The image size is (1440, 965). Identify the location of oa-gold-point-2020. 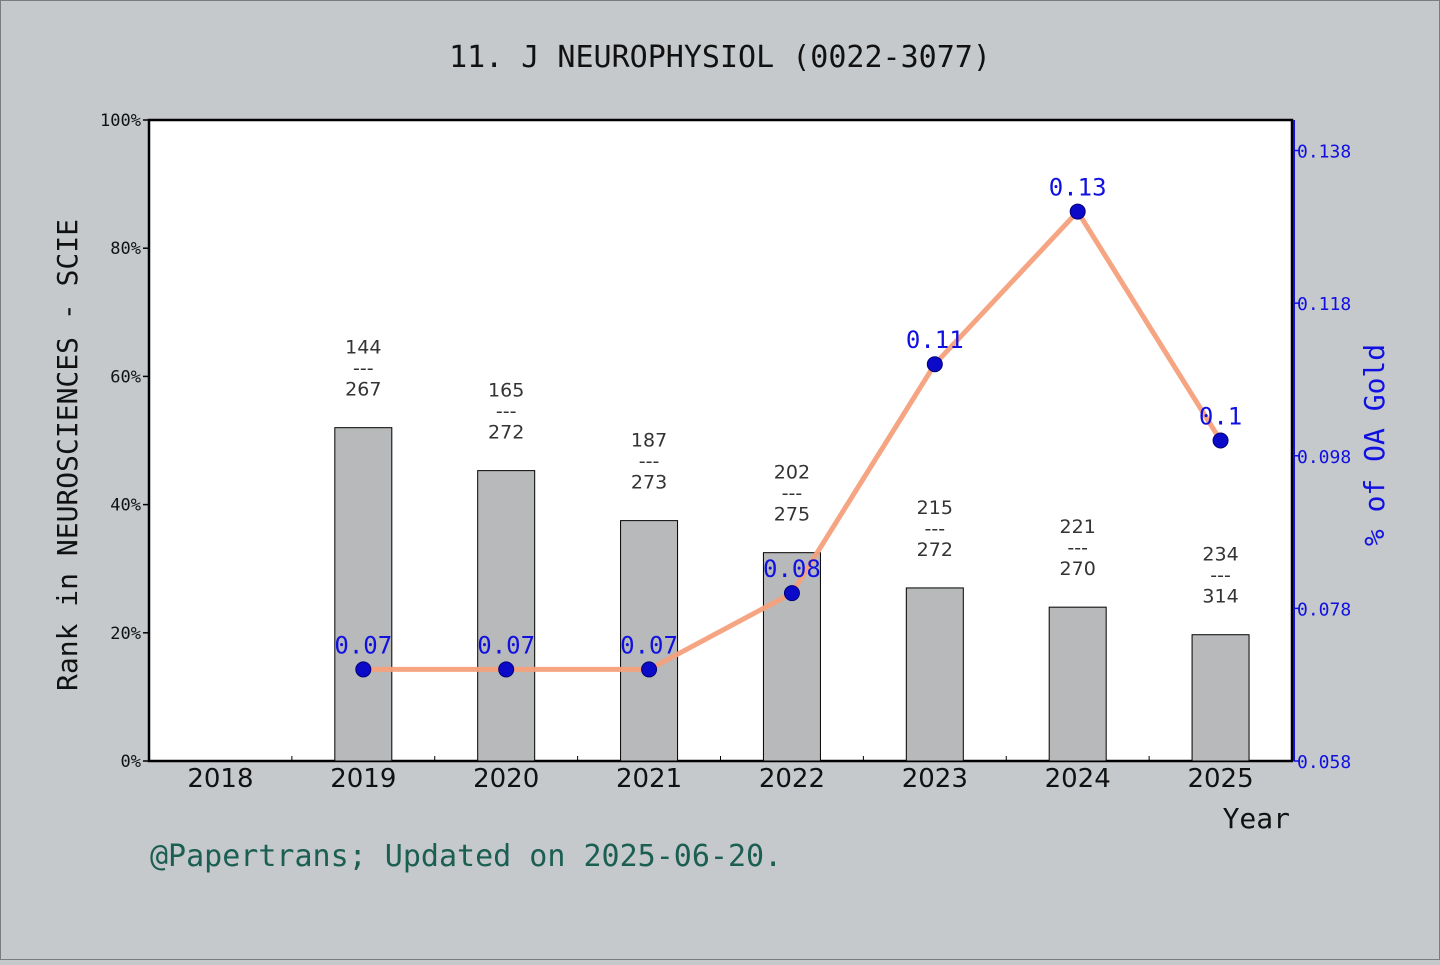
(506, 669).